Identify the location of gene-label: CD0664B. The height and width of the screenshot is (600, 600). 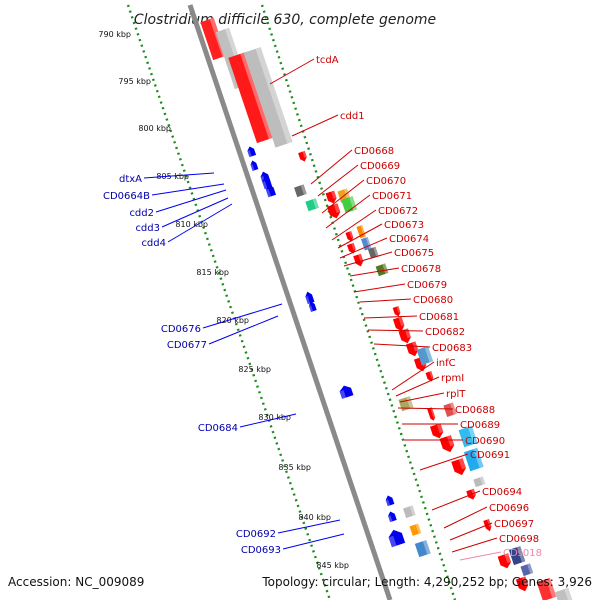
(126, 196).